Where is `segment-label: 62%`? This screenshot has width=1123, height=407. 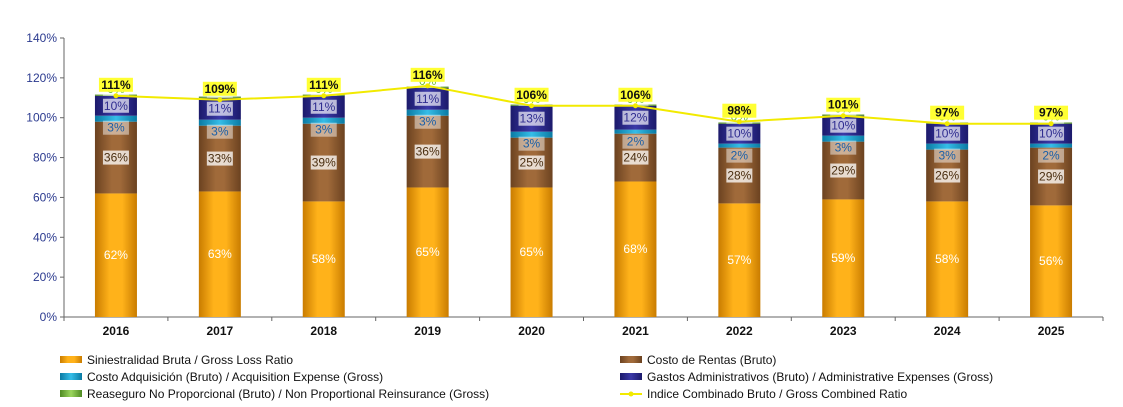 segment-label: 62% is located at coordinates (116, 255).